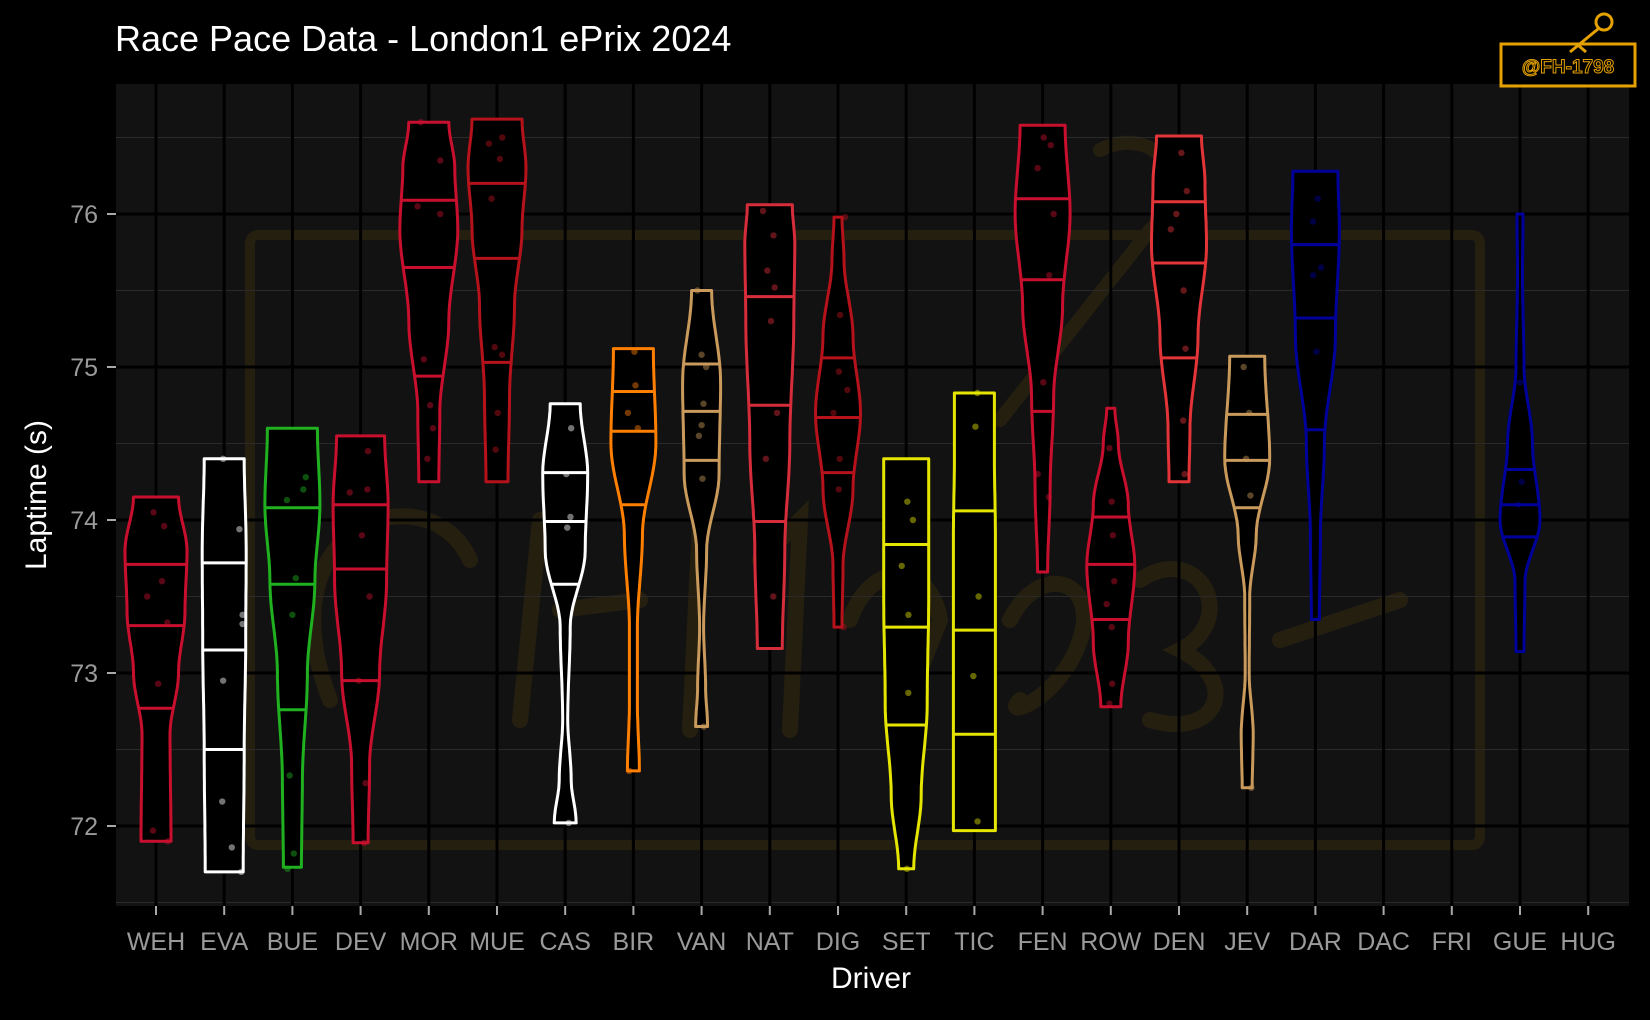 The image size is (1650, 1020). What do you see at coordinates (565, 614) in the screenshot?
I see `violin-cas` at bounding box center [565, 614].